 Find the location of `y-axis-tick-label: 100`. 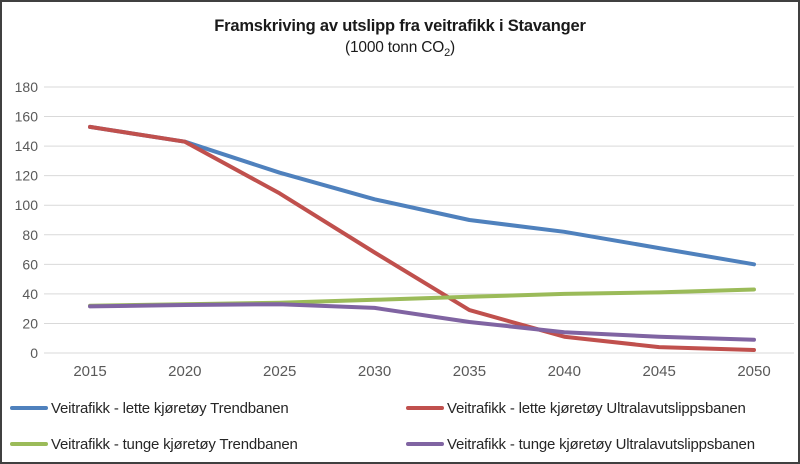

y-axis-tick-label: 100 is located at coordinates (27, 205).